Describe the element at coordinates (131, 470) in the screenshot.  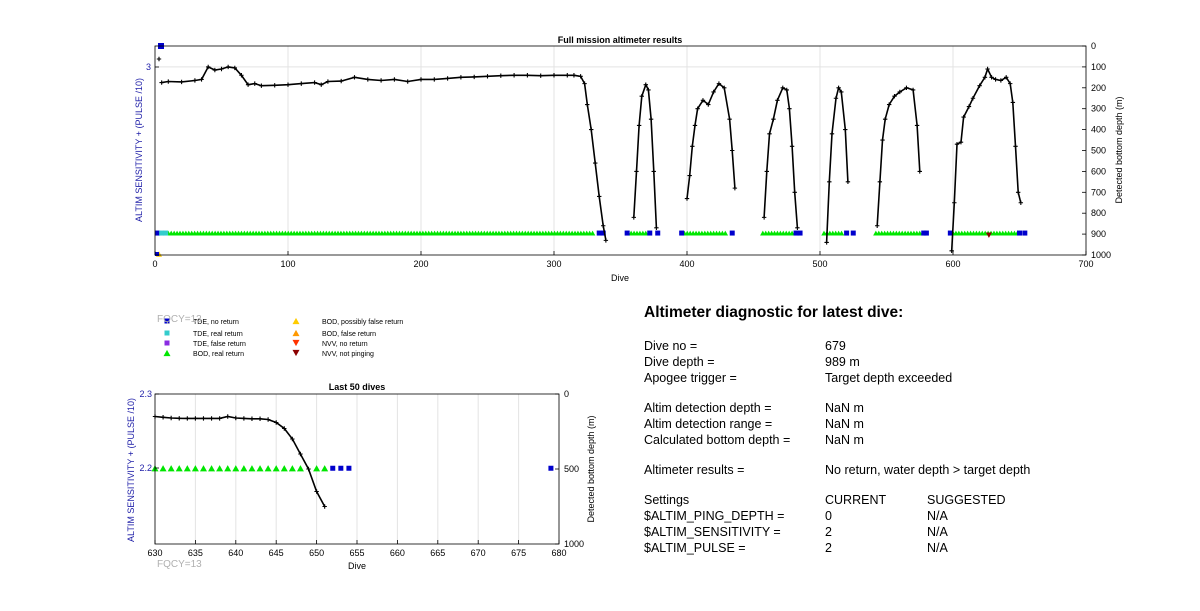
I see `bottom-left-axis-label: ALTIM SENSITIVITY + (PULSE /10)` at that location.